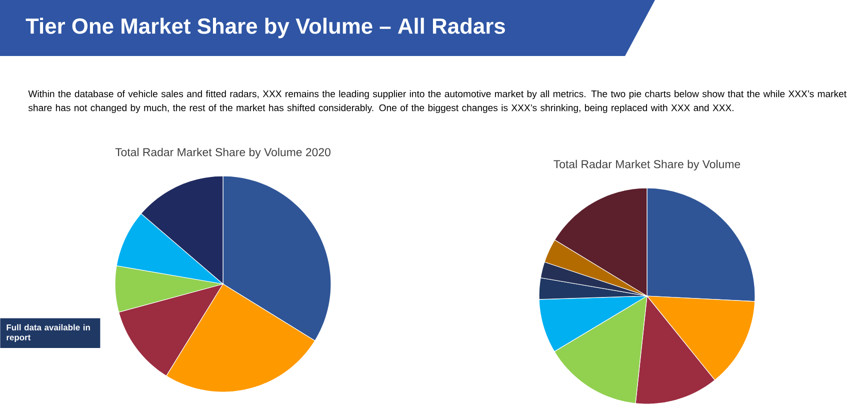 This screenshot has height=406, width=865. I want to click on text: Tier One Market Share by Volume – All Radars, so click(265, 28).